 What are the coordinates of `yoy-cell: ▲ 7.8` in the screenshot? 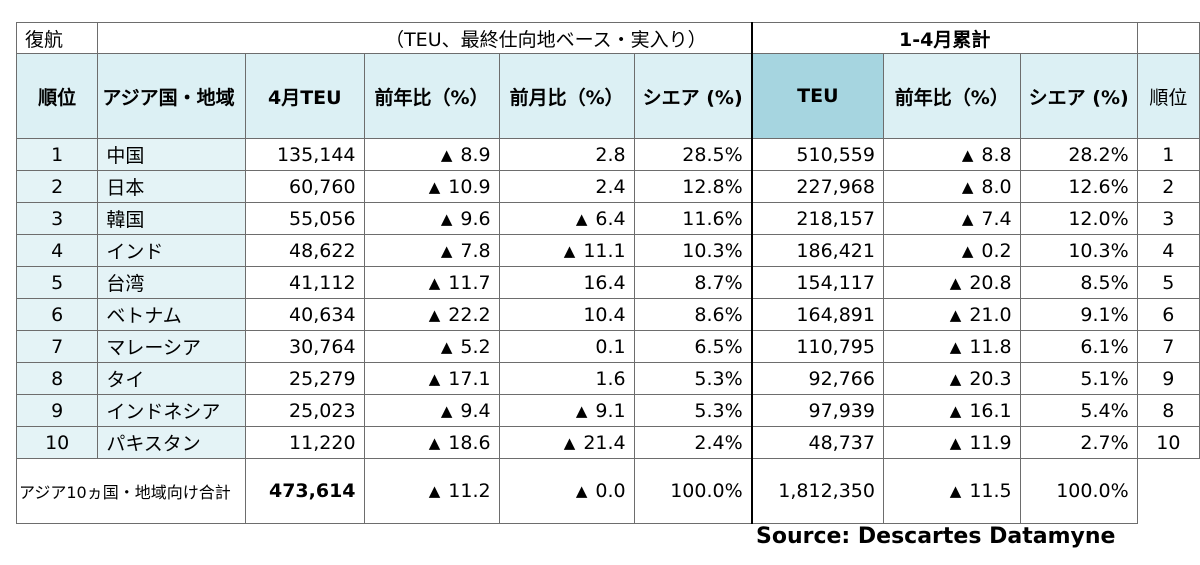 It's located at (431, 250).